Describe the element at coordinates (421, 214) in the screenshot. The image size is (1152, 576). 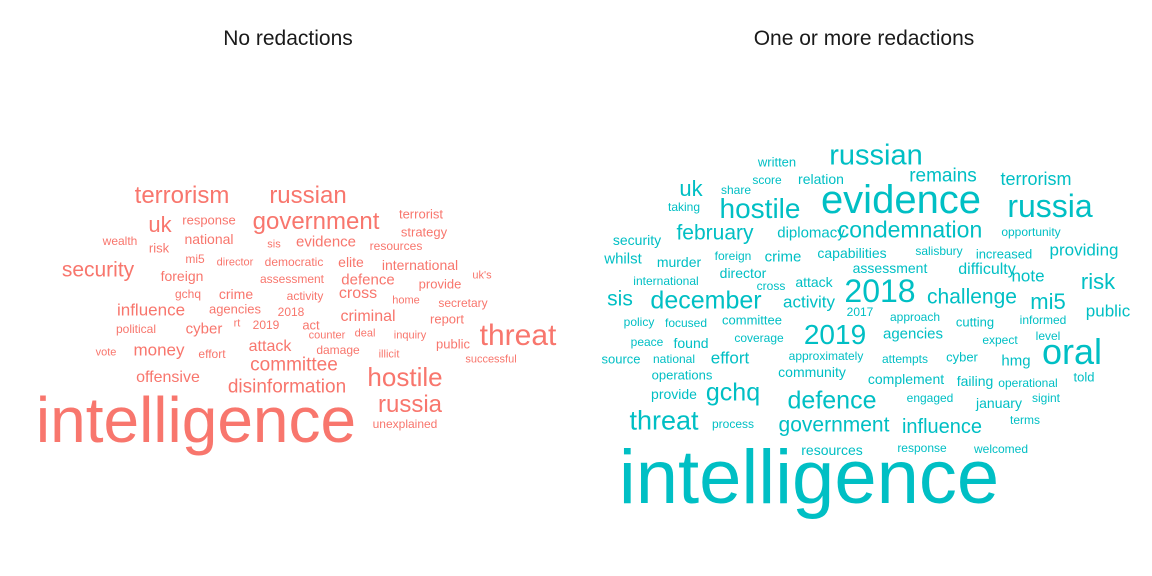
I see `word-terrorist: terrorist` at that location.